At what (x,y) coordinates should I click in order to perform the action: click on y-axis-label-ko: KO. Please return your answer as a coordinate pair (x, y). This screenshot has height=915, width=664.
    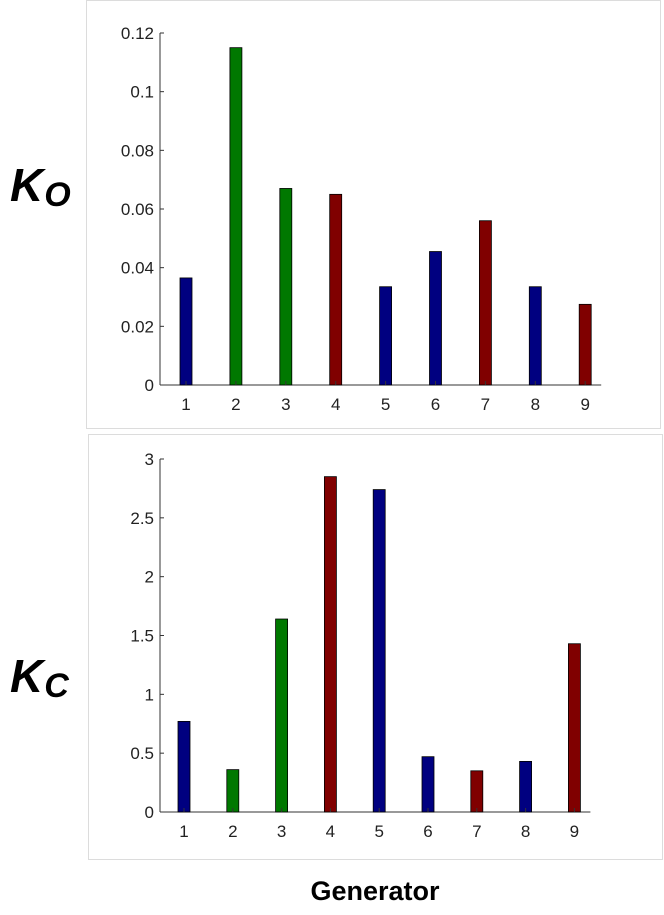
    Looking at the image, I should click on (40, 186).